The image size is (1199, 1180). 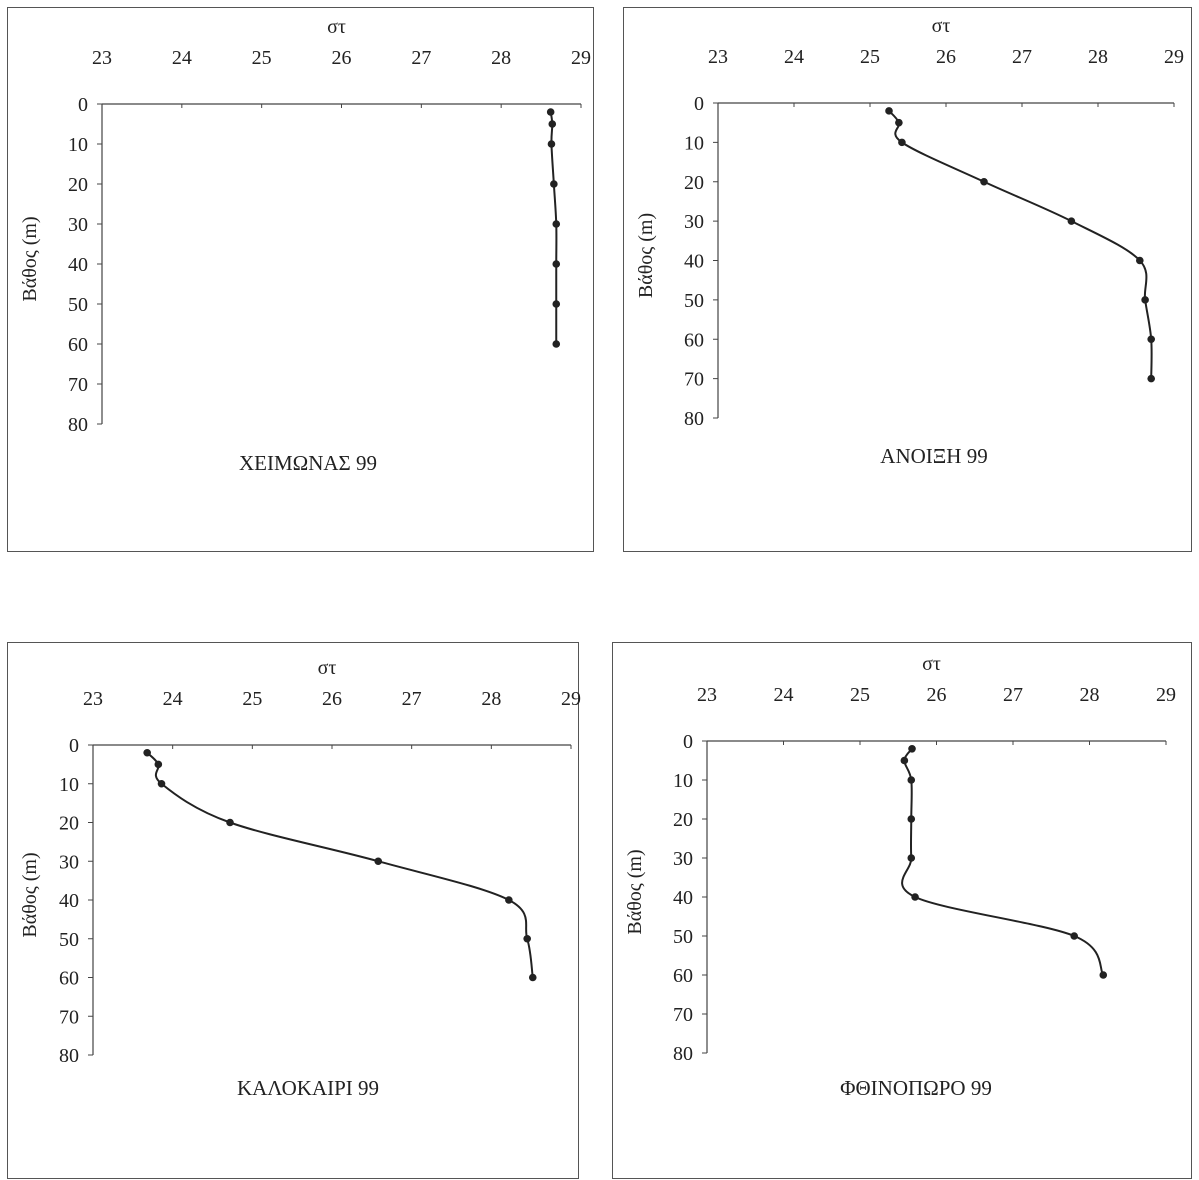 What do you see at coordinates (916, 1088) in the screenshot?
I see `chart-title: ΦΘΙΝΟΠΩΡΟ 99` at bounding box center [916, 1088].